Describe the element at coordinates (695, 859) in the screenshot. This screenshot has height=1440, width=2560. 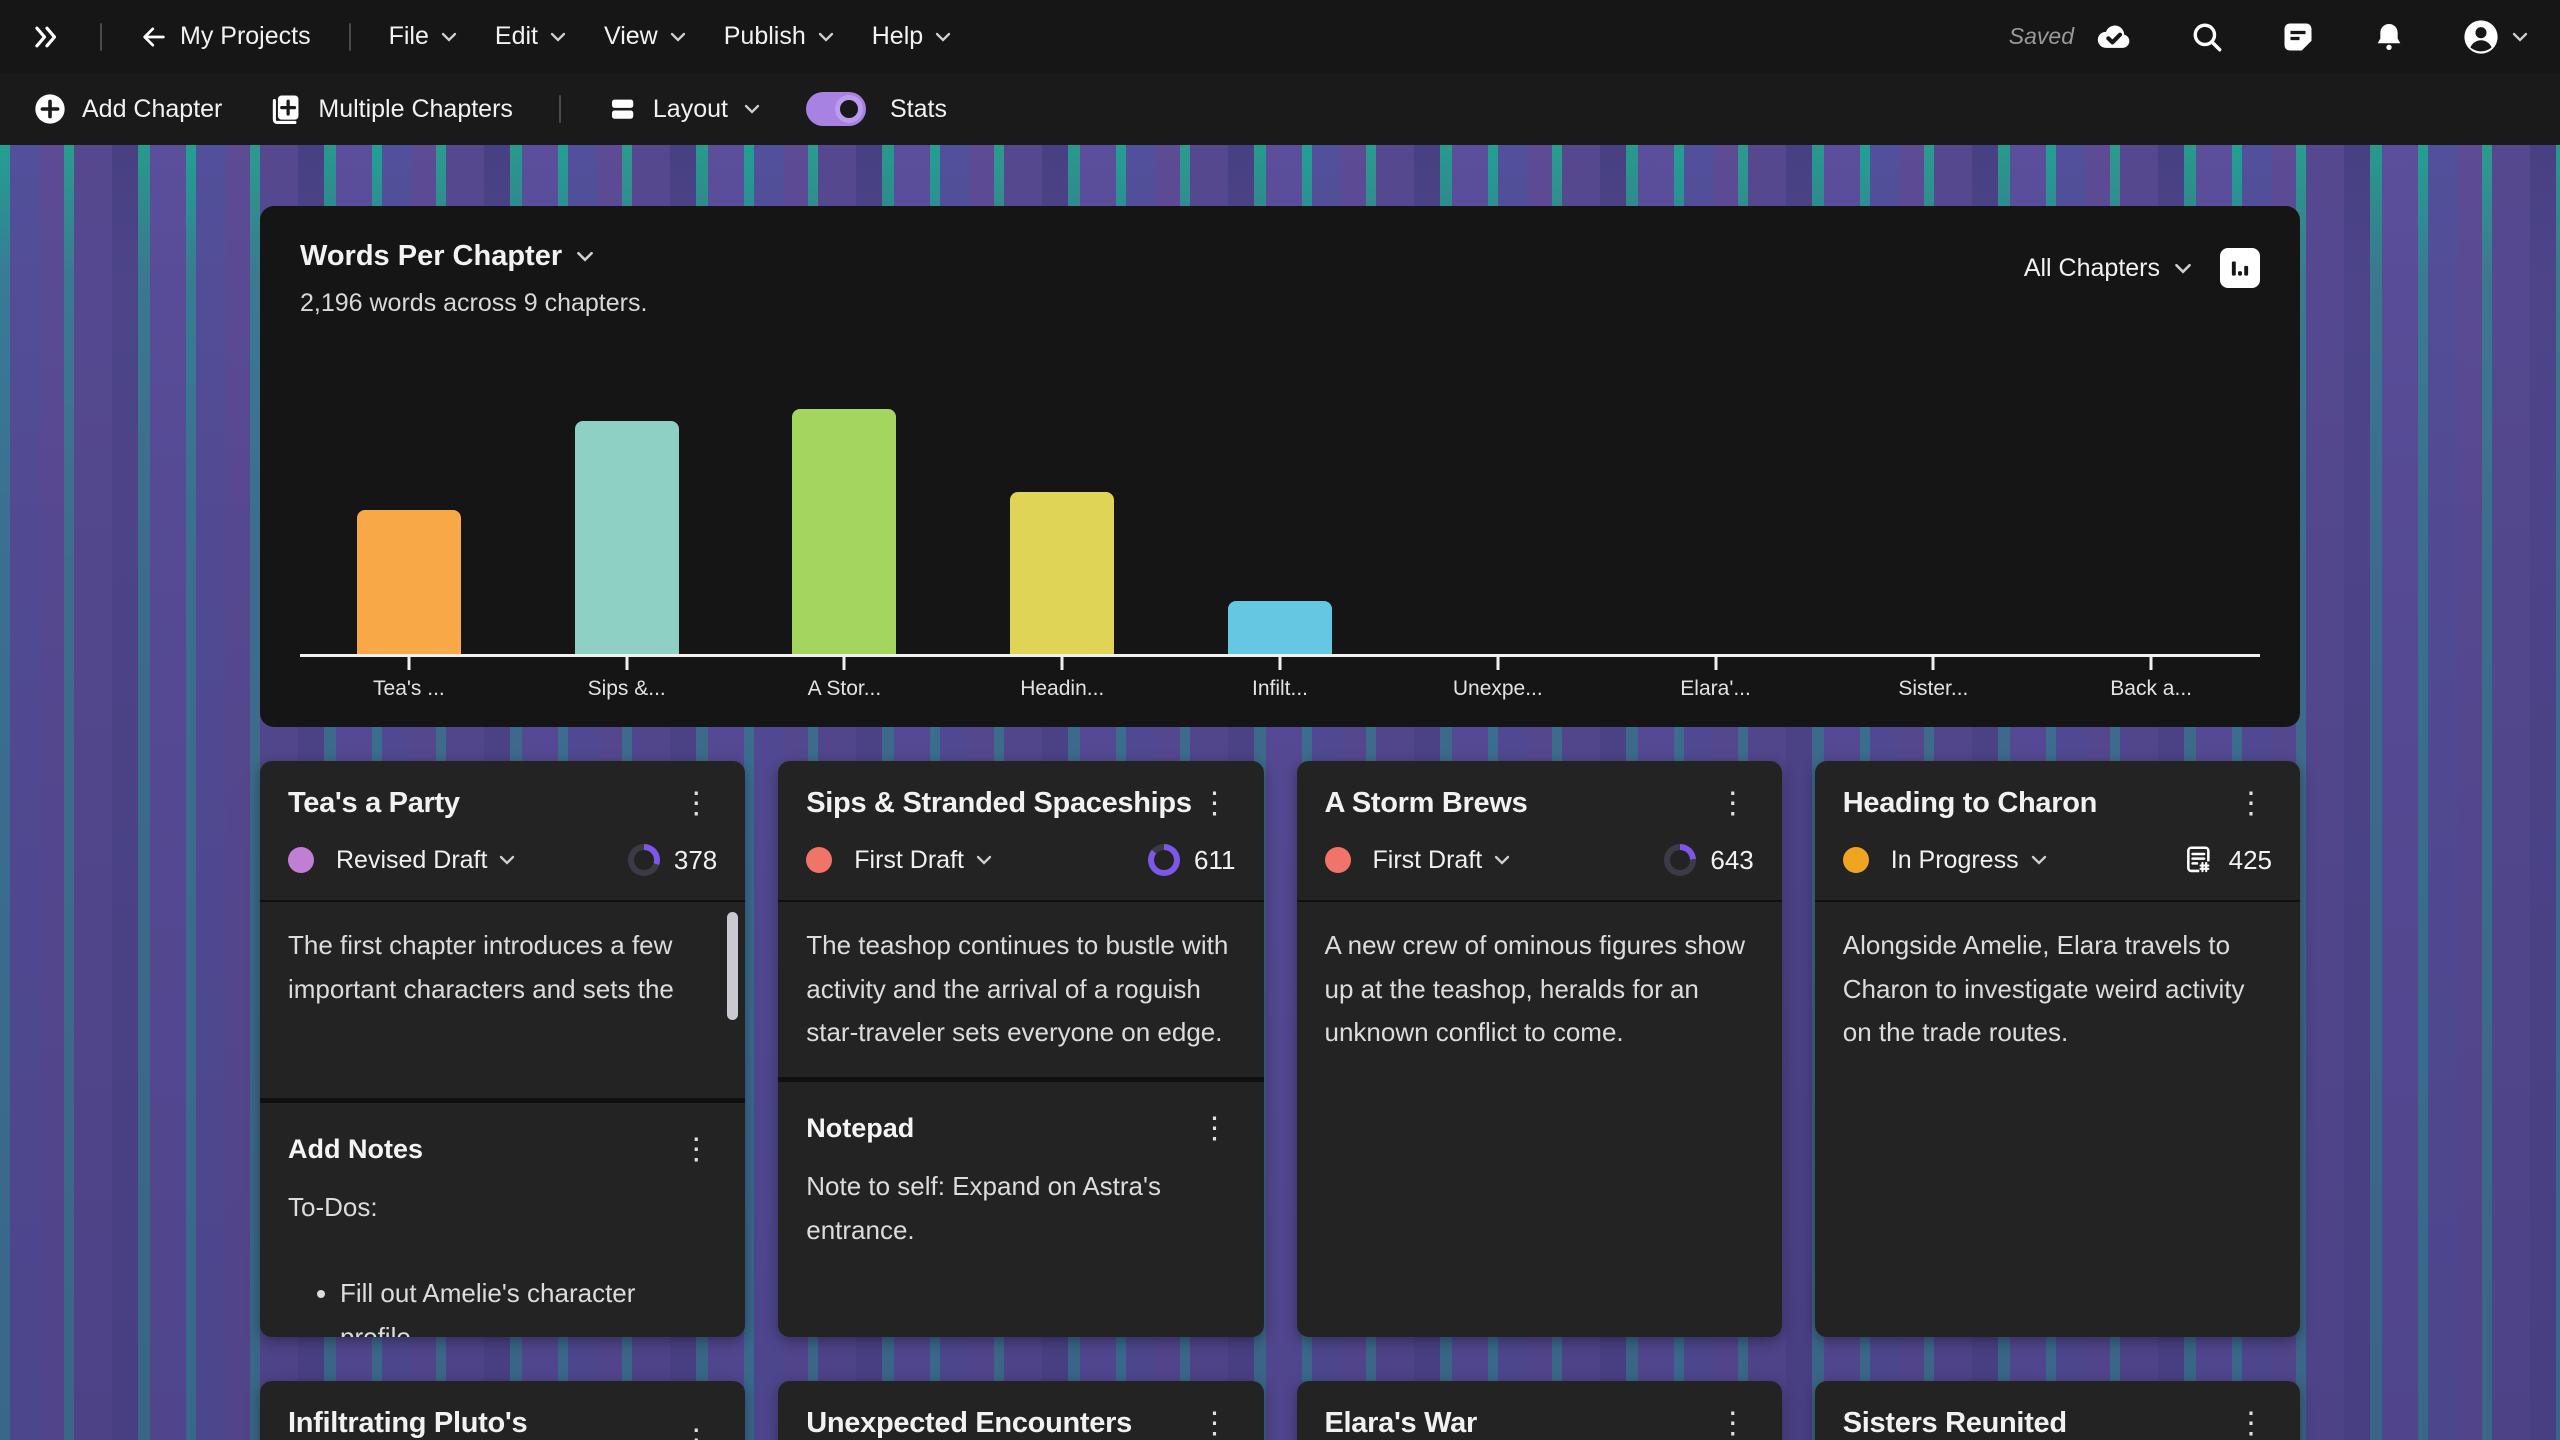
I see `word-count: 378` at that location.